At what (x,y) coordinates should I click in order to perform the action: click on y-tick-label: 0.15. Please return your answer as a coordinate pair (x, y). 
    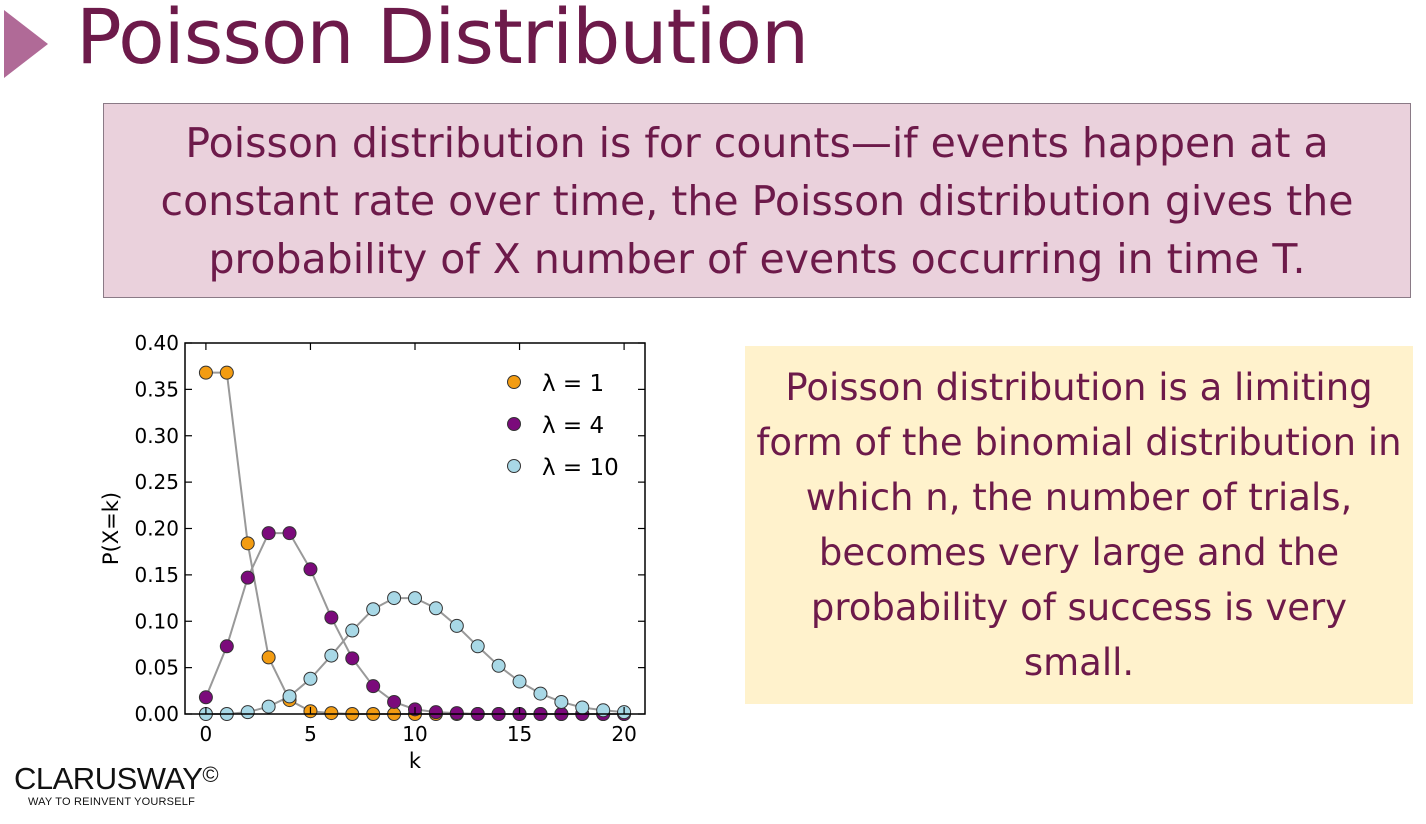
    Looking at the image, I should click on (156, 575).